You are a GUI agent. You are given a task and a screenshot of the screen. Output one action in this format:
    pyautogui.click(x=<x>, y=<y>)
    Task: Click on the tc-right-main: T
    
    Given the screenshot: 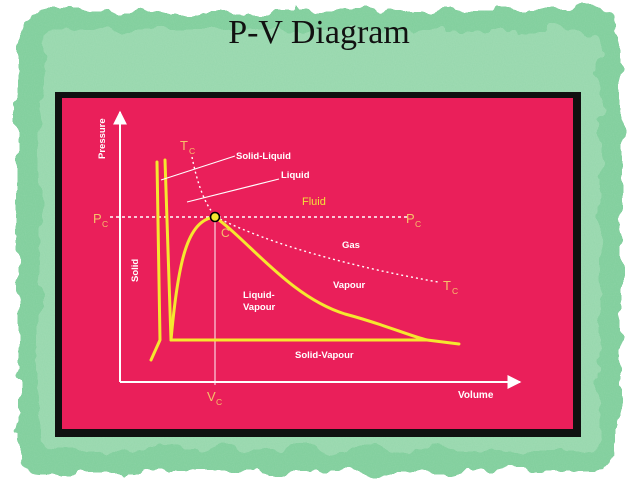 What is the action you would take?
    pyautogui.click(x=447, y=285)
    